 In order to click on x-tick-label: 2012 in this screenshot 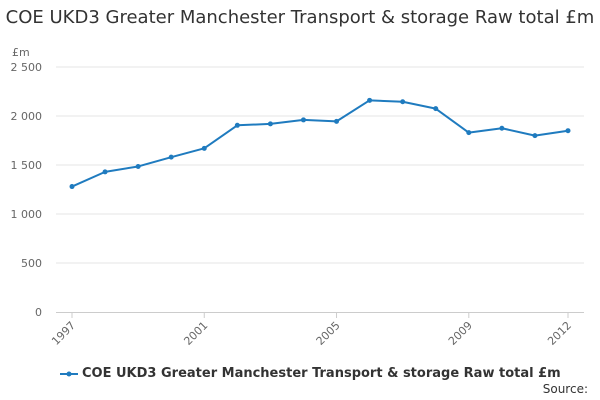, I will do `click(559, 333)`.